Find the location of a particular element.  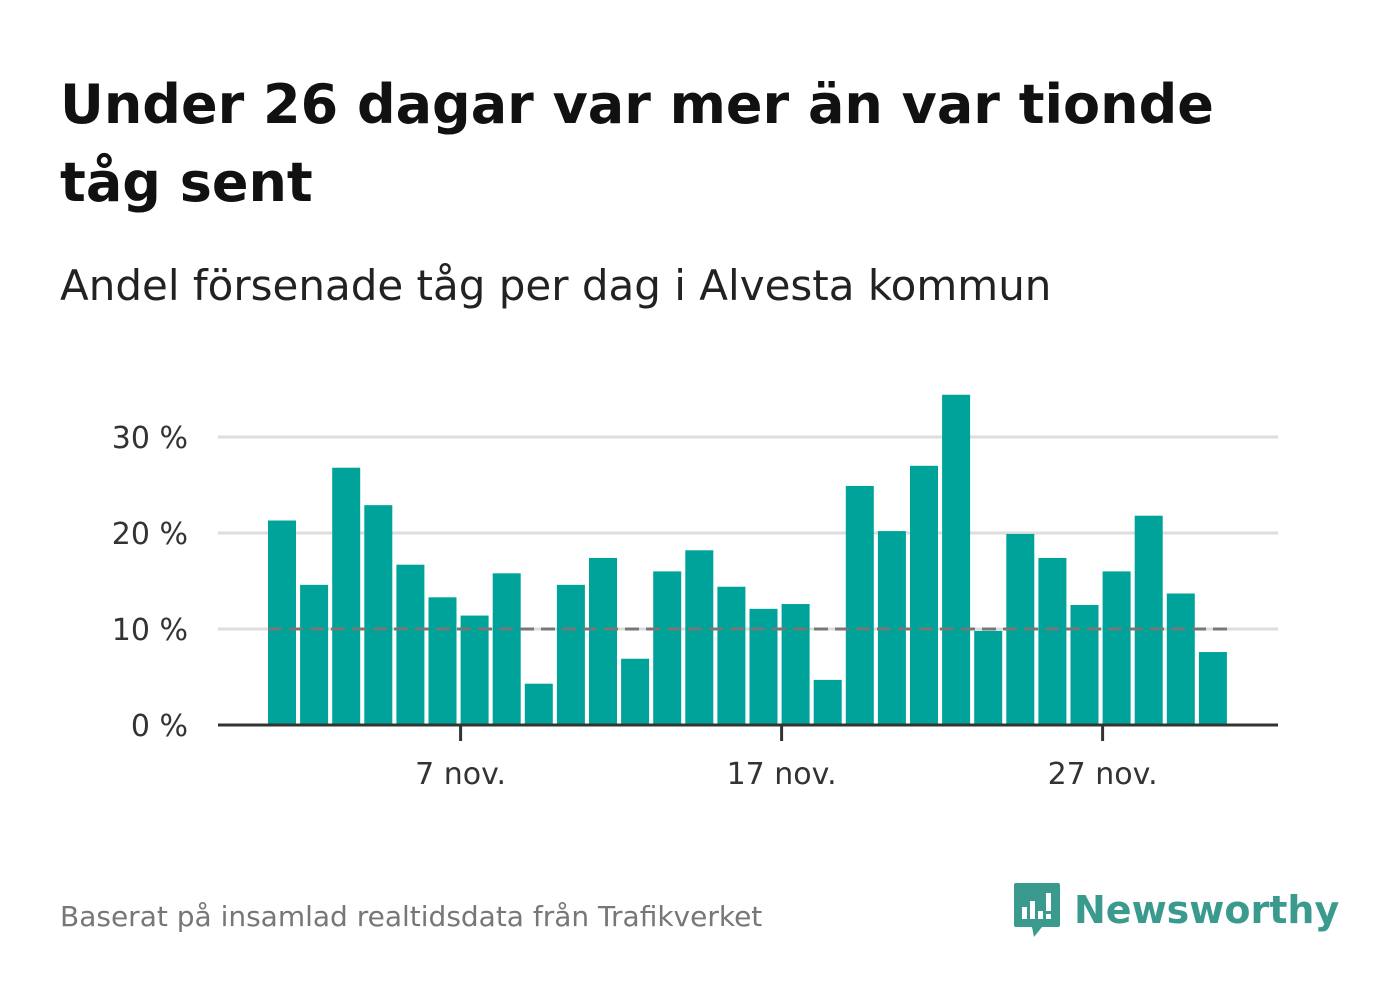

bar-19nov is located at coordinates (859, 605).